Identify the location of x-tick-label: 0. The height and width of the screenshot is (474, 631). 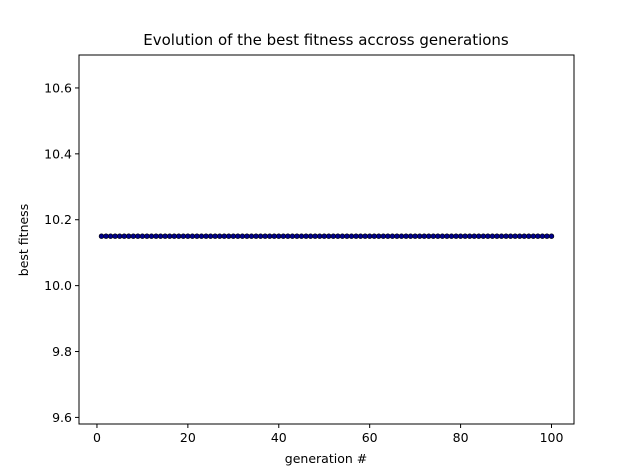
(97, 437).